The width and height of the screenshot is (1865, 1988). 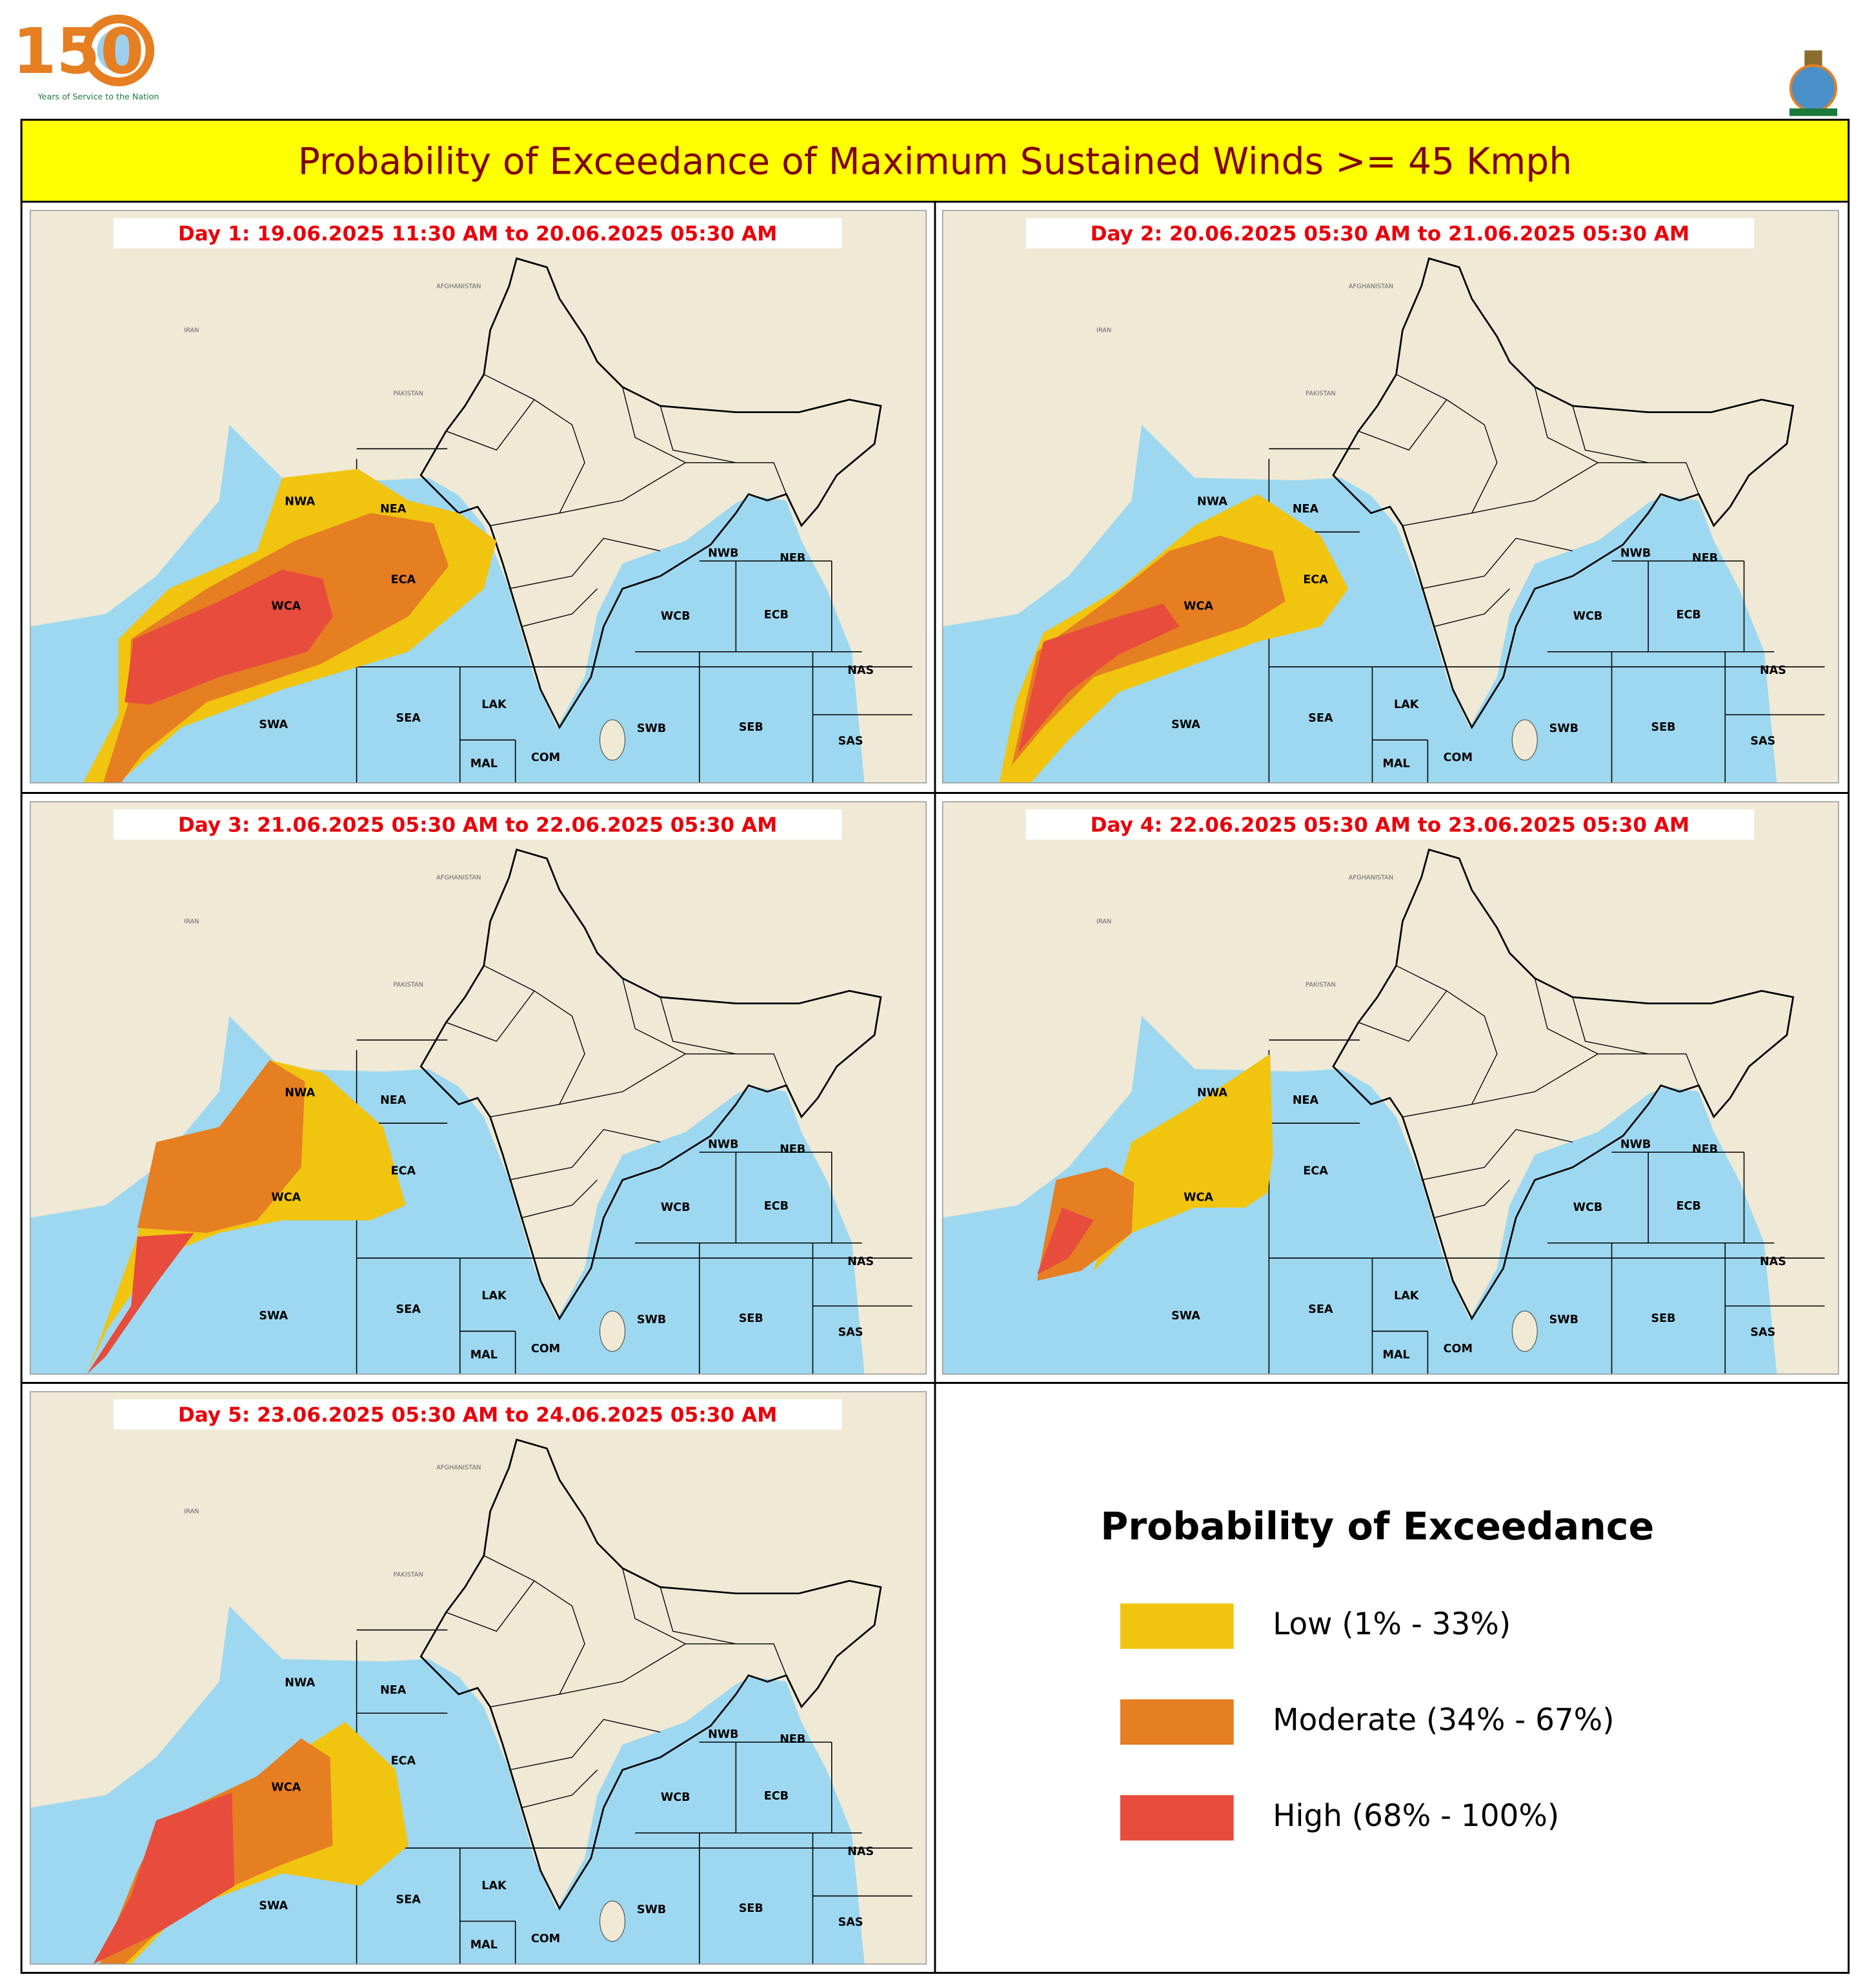 I want to click on title-bar, so click(x=935, y=161).